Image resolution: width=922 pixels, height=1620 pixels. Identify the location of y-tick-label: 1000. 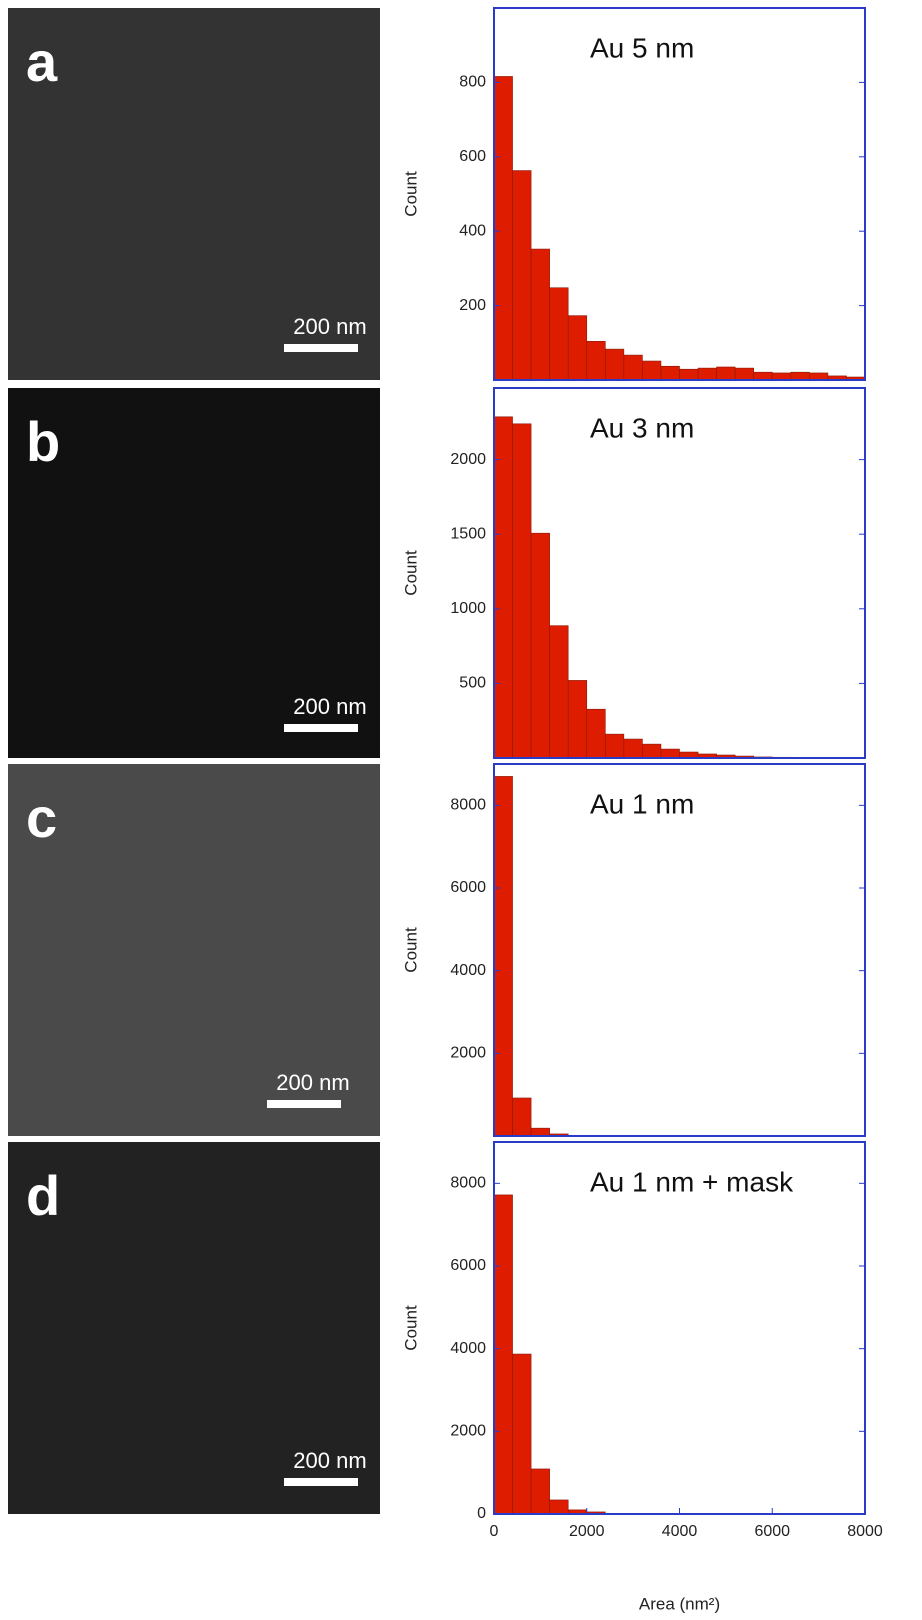
(468, 608).